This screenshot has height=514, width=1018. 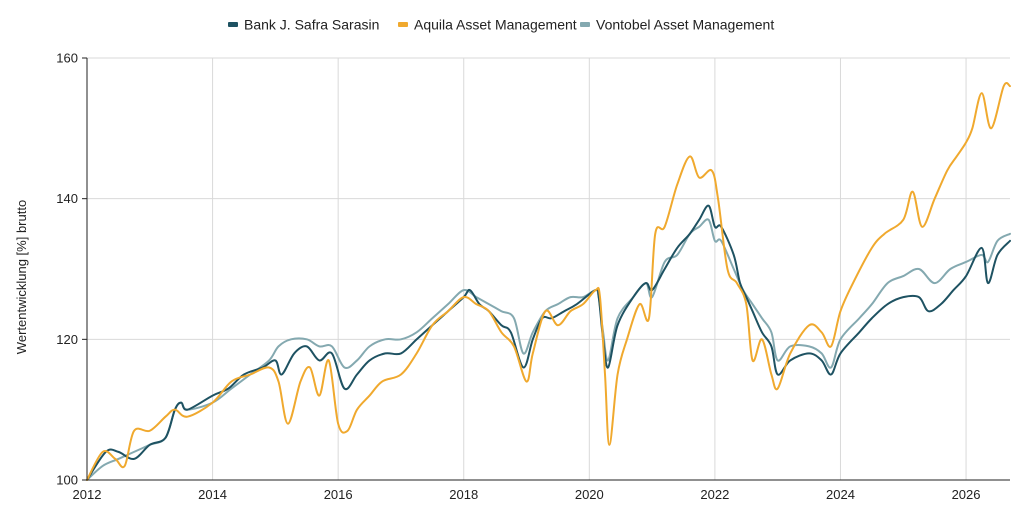 I want to click on y-tick-label: 120, so click(x=67, y=339).